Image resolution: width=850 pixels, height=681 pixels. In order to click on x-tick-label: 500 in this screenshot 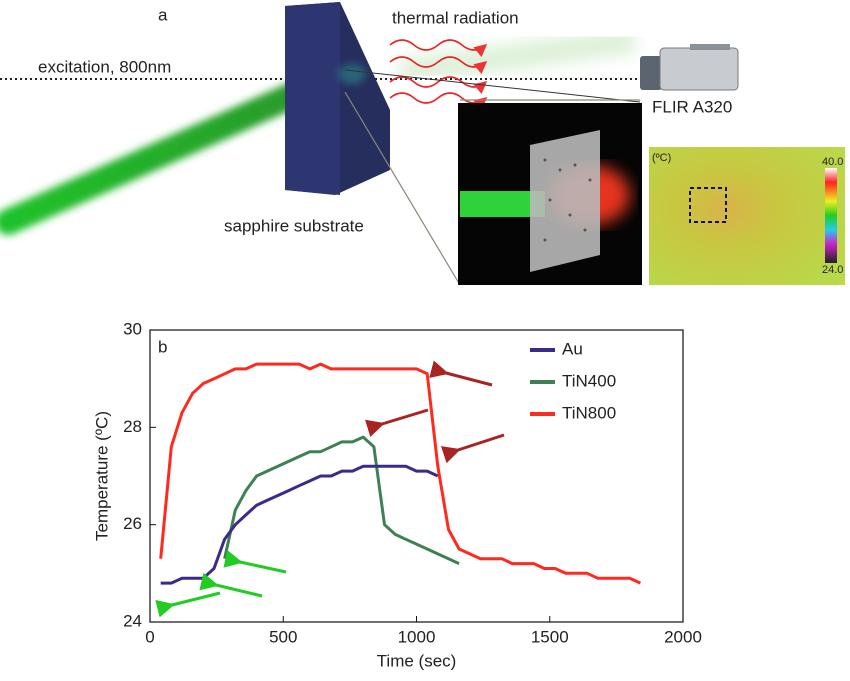, I will do `click(283, 636)`.